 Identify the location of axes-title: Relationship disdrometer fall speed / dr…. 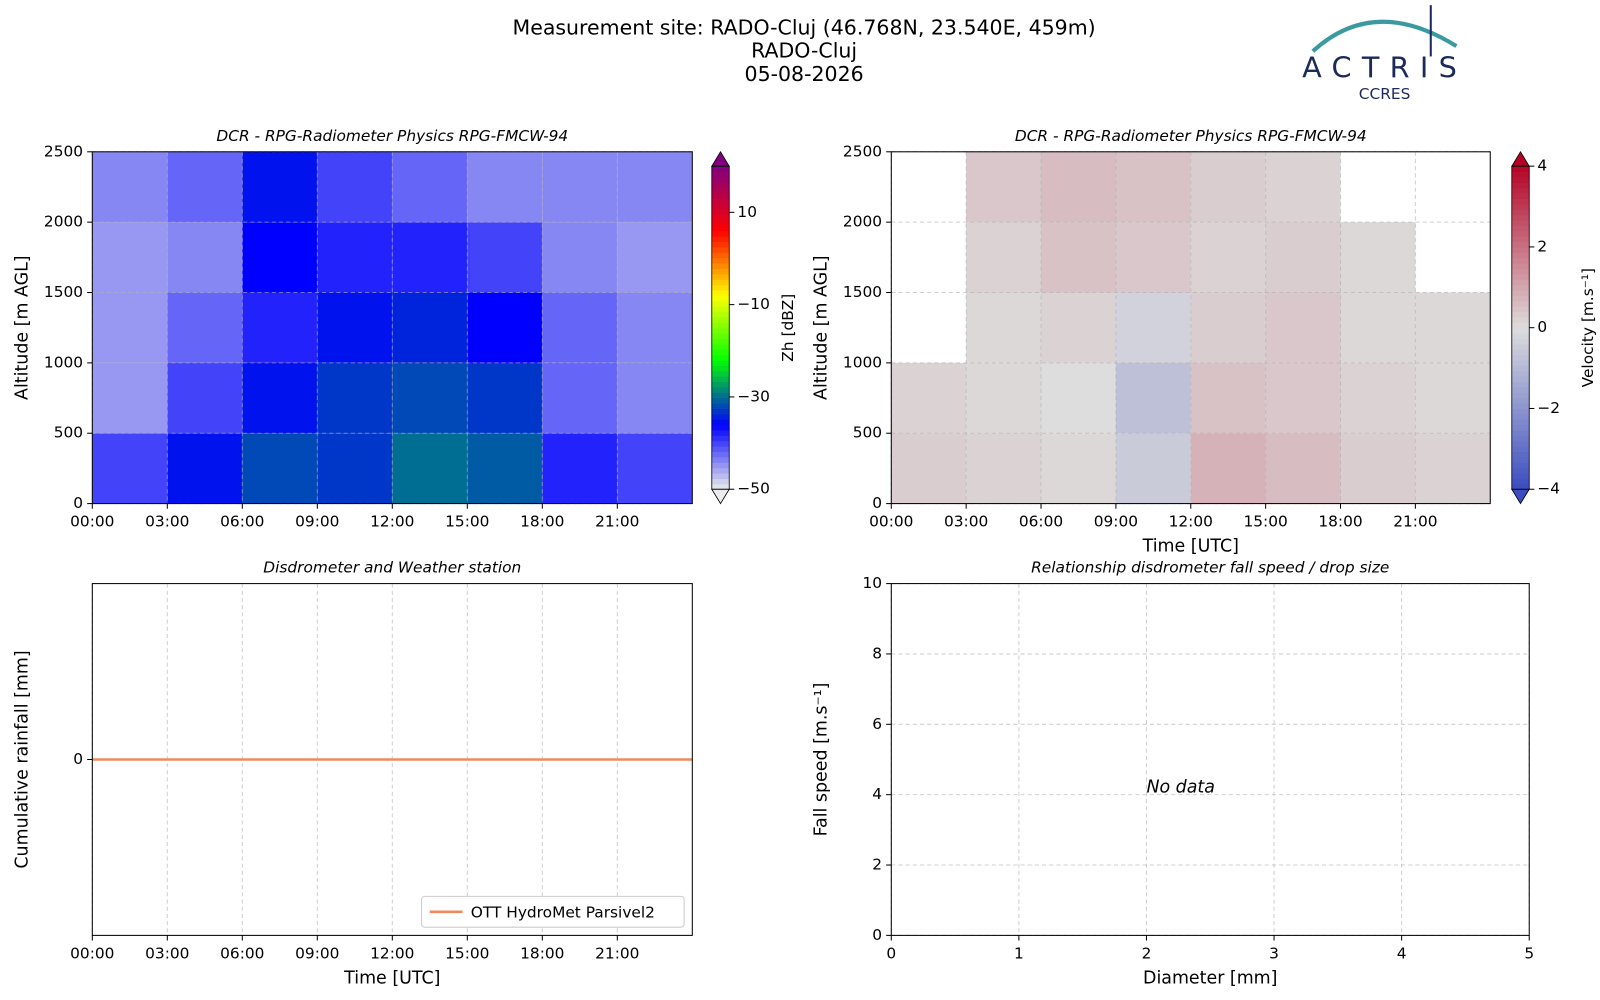
(1210, 568).